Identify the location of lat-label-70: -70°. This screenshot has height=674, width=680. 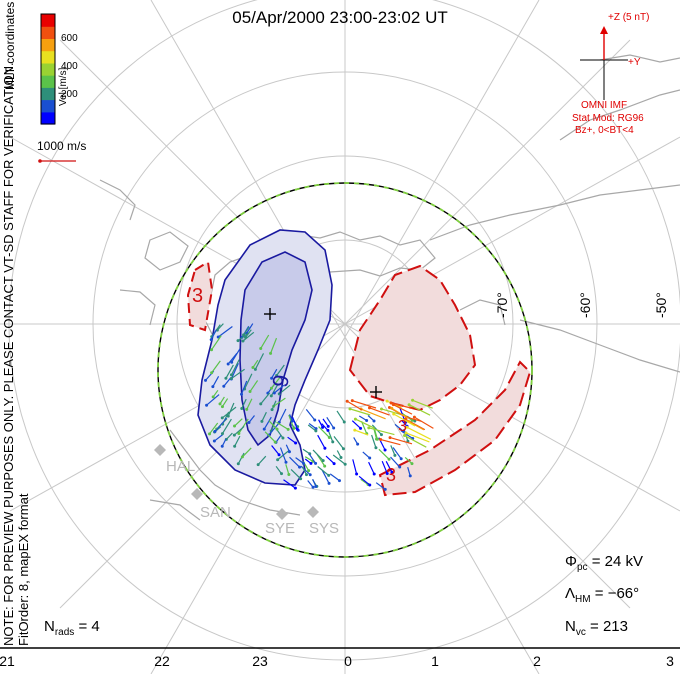
(502, 305).